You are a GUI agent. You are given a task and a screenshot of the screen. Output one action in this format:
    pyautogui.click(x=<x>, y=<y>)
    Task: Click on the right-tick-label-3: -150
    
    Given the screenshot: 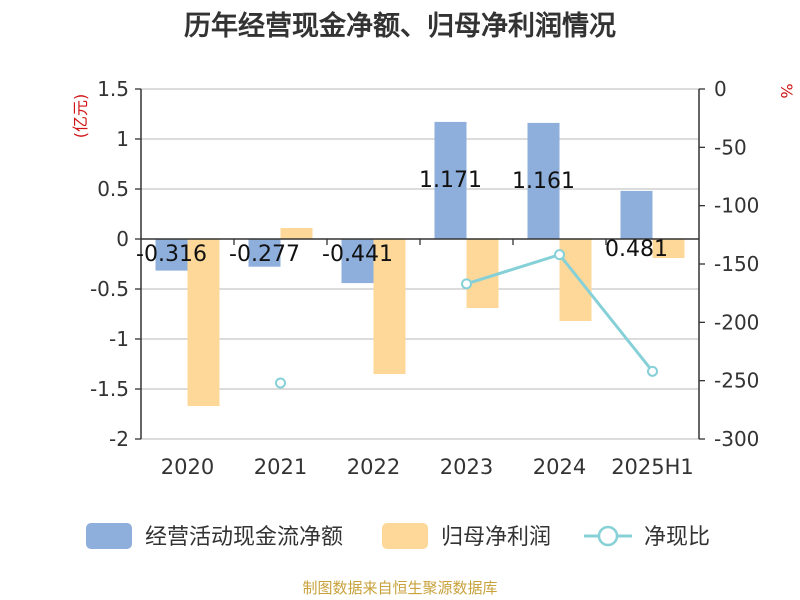 What is the action you would take?
    pyautogui.click(x=736, y=264)
    